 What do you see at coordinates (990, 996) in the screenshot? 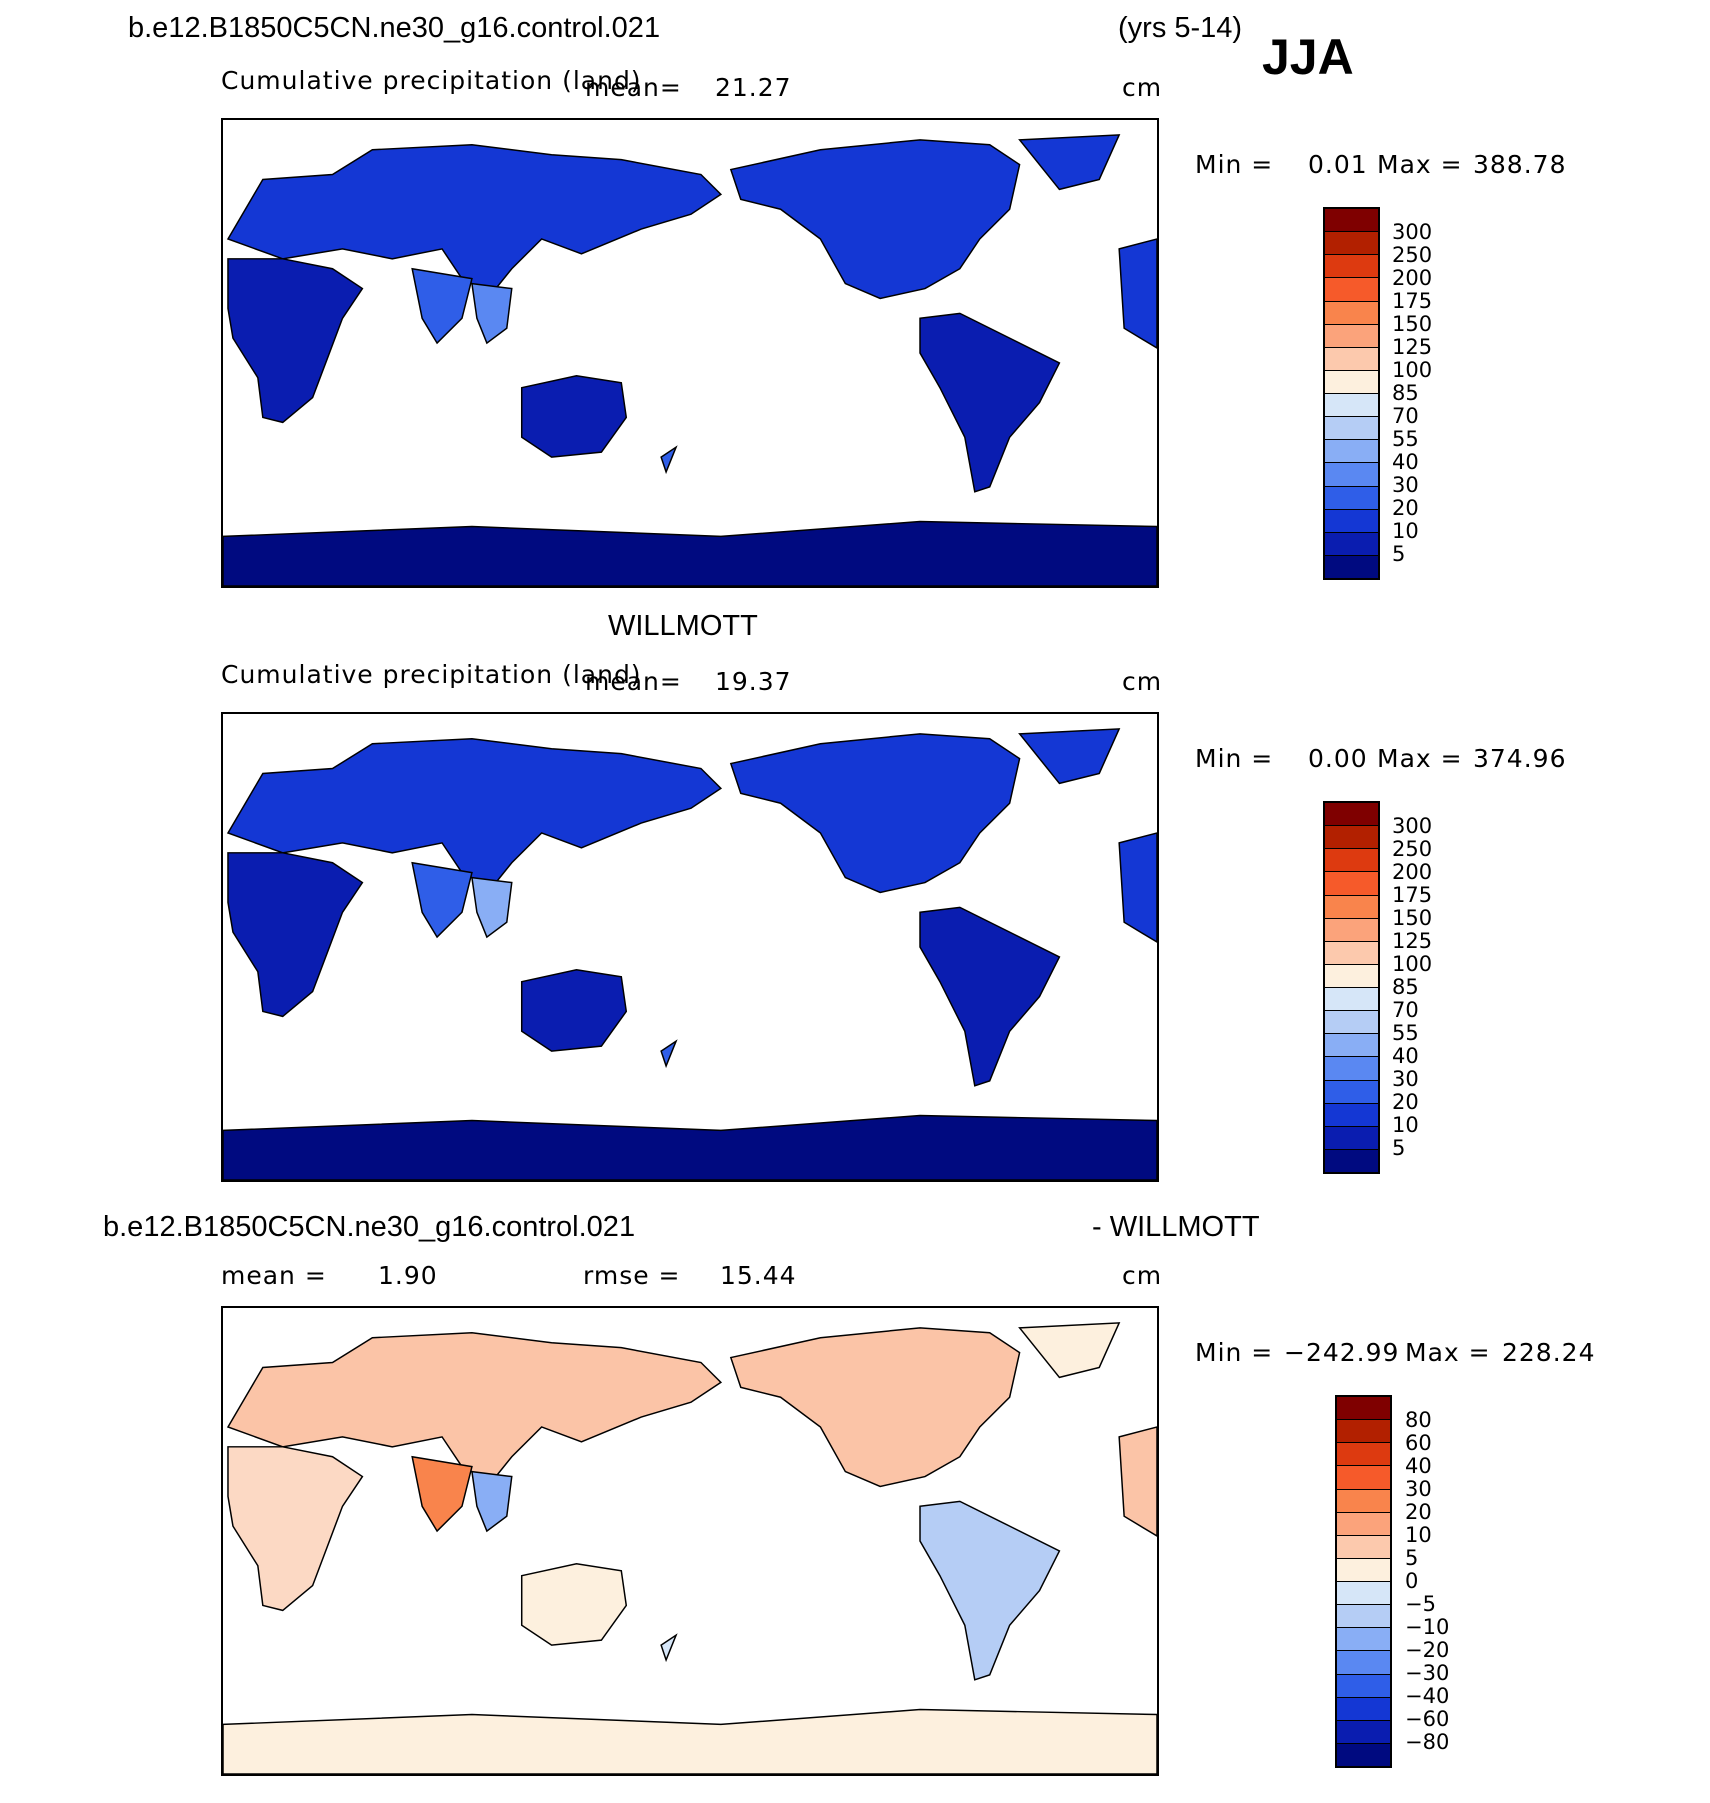
I see `landmass-samerica` at bounding box center [990, 996].